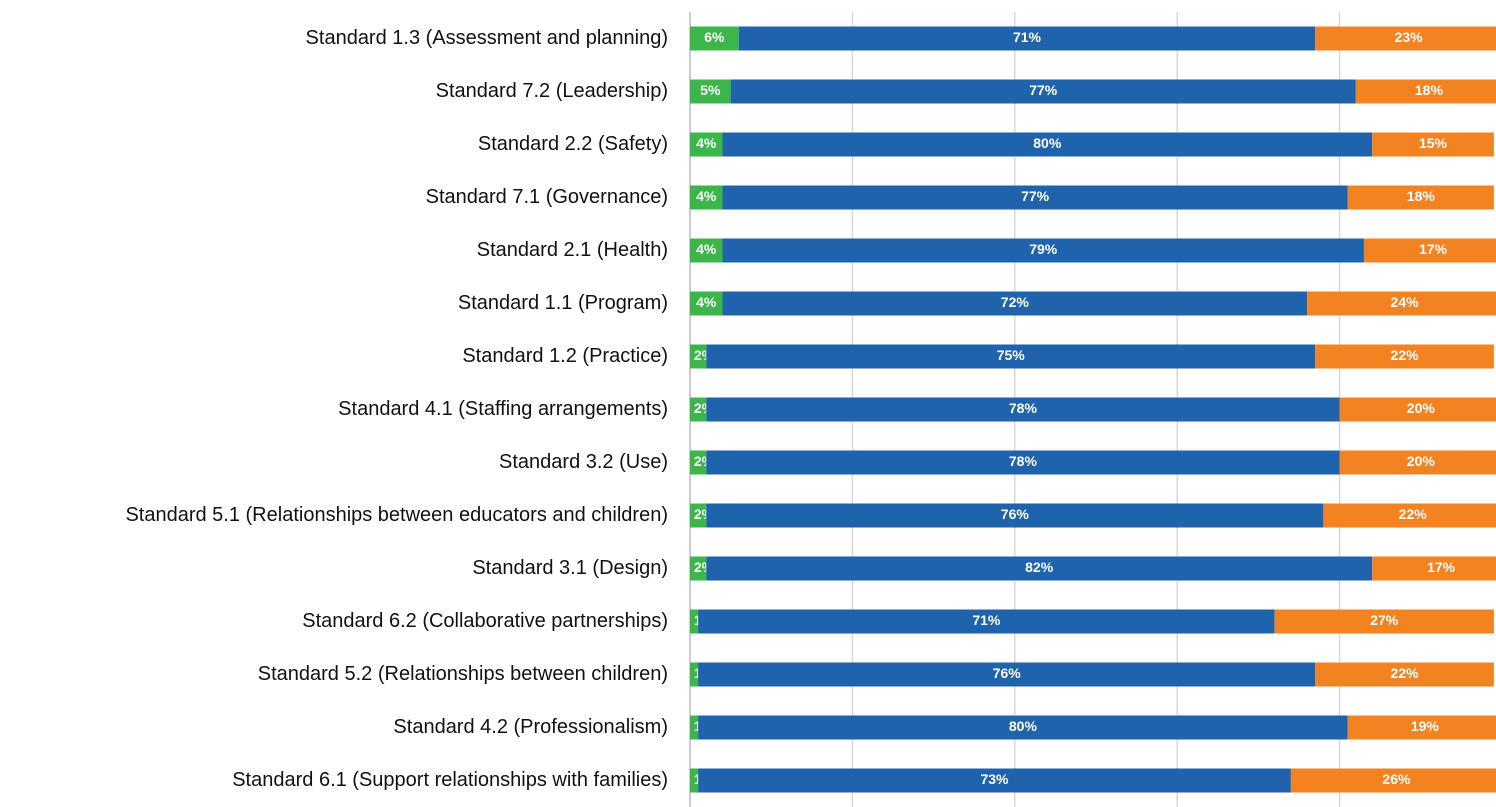  I want to click on data-label: 15%, so click(1433, 143).